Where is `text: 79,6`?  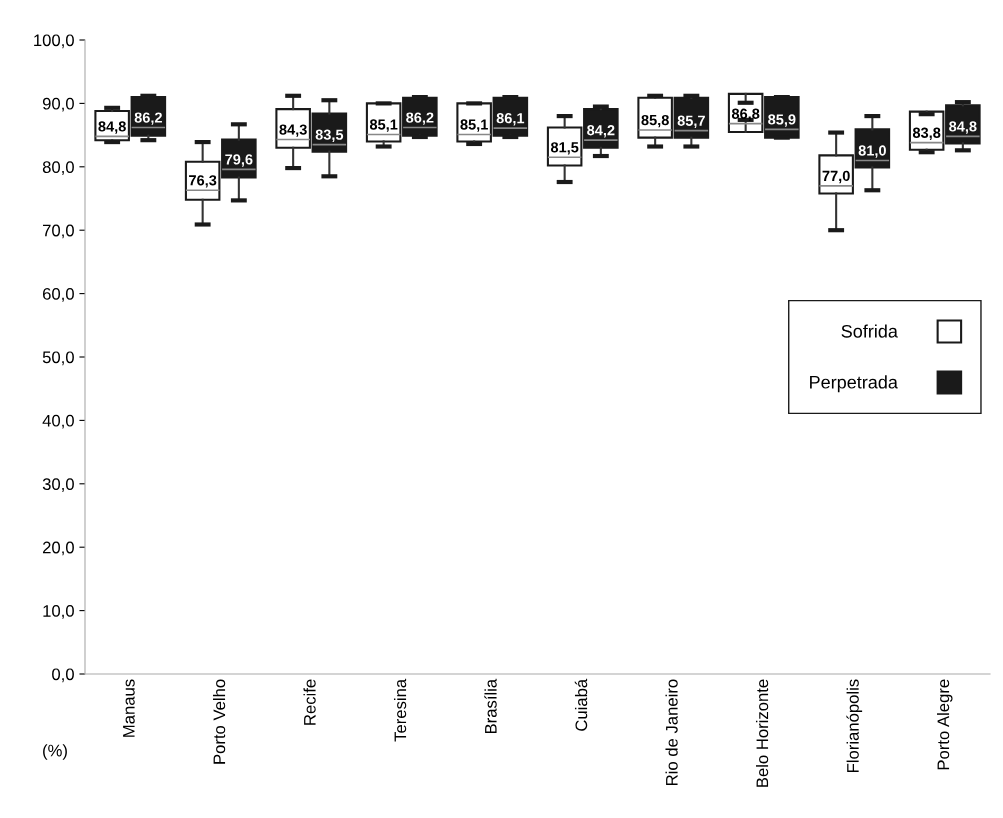
text: 79,6 is located at coordinates (239, 160).